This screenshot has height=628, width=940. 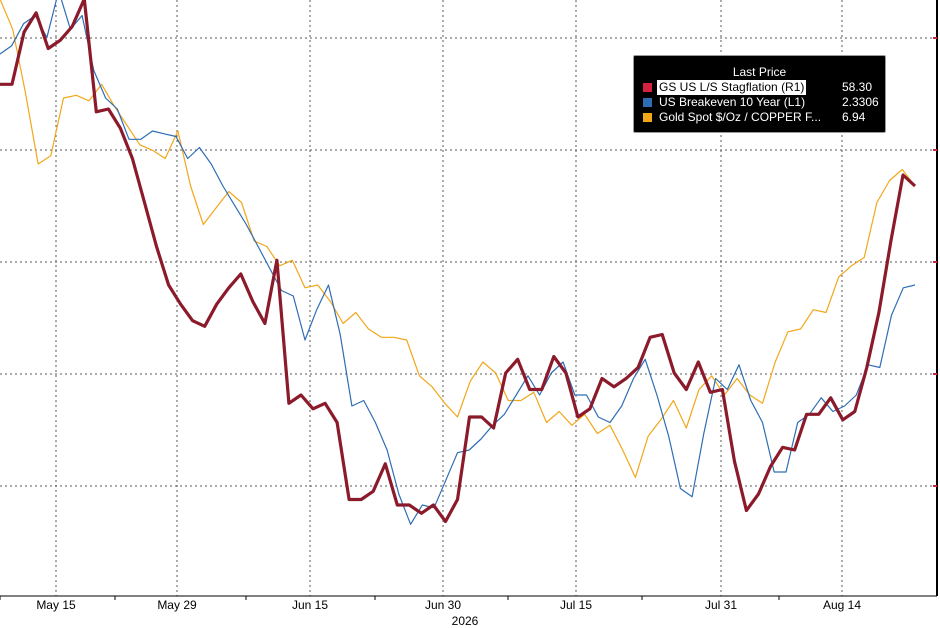 I want to click on x-tick-label: Jul 31, so click(x=721, y=605).